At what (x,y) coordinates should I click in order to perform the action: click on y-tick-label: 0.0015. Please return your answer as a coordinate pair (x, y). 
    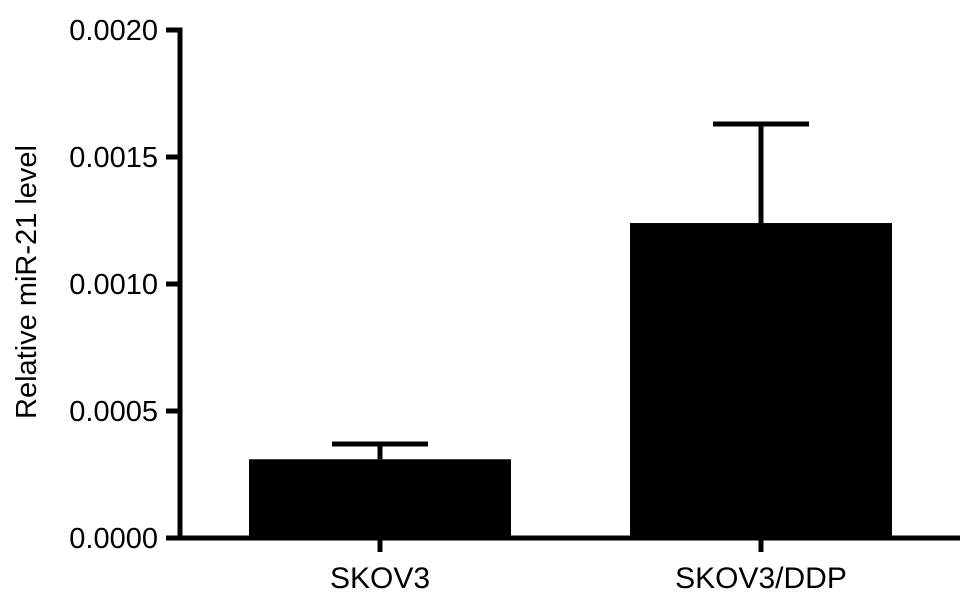
    Looking at the image, I should click on (113, 158).